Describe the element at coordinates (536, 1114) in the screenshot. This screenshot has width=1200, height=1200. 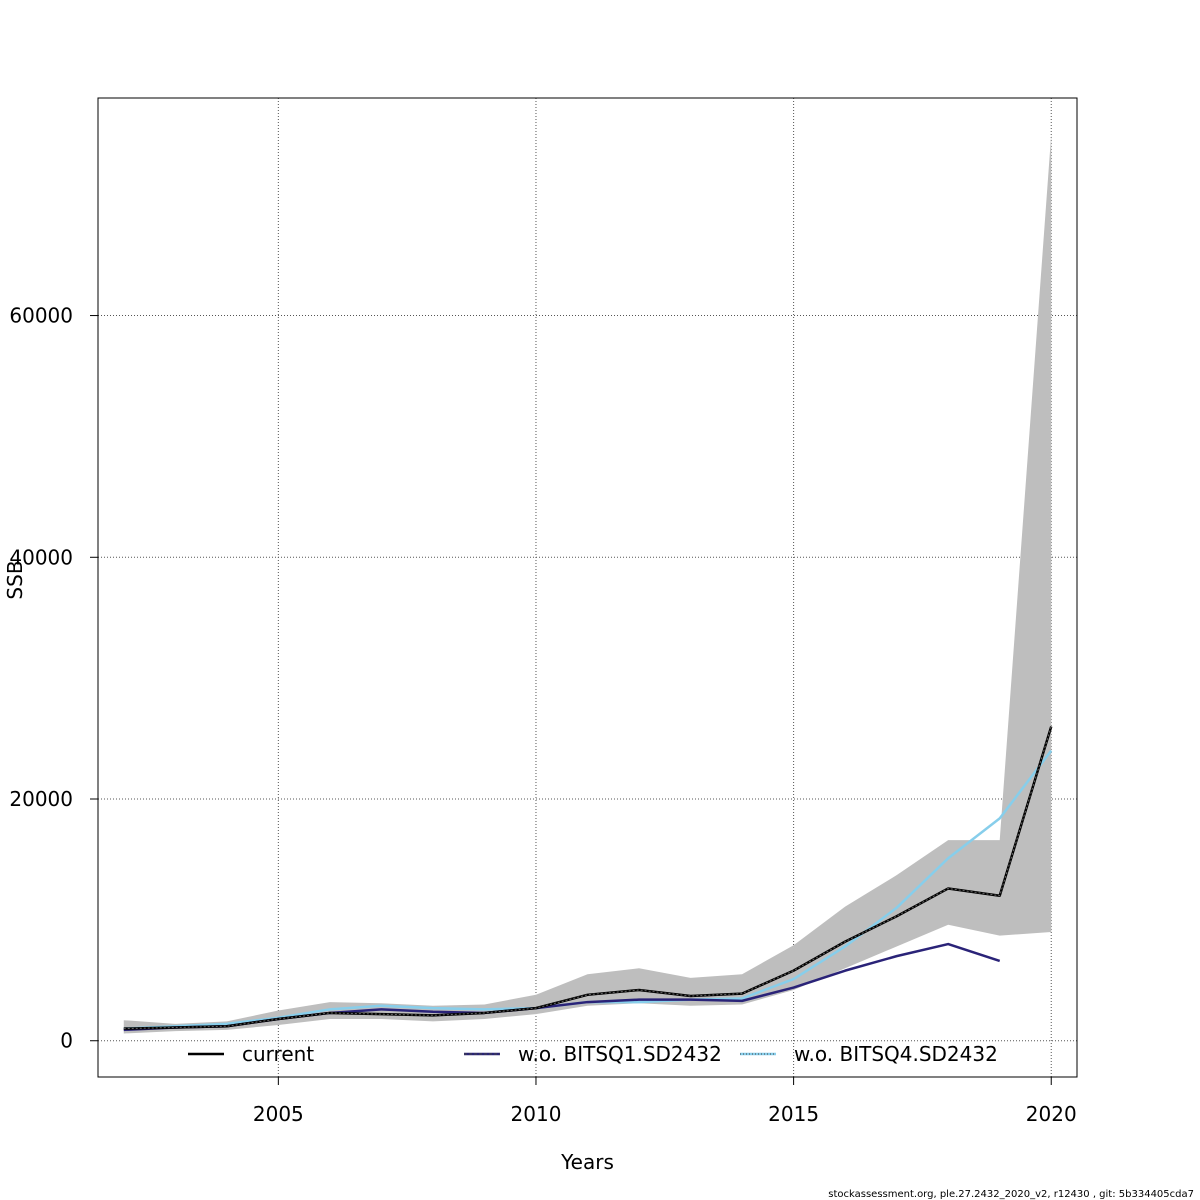
I see `x-tick-label: 2010` at that location.